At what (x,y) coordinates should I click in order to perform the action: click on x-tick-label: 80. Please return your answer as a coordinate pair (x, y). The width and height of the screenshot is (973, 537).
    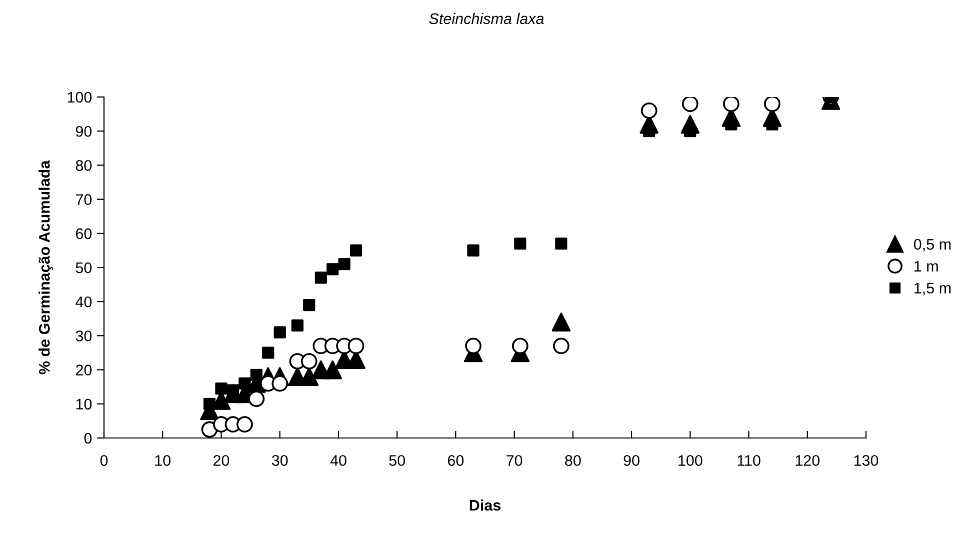
    Looking at the image, I should click on (573, 460).